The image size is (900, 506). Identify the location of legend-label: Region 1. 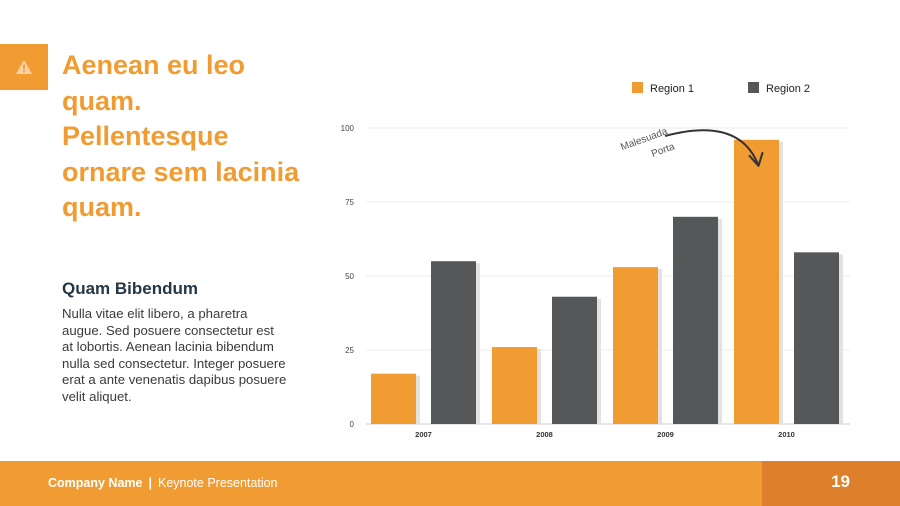
(672, 89).